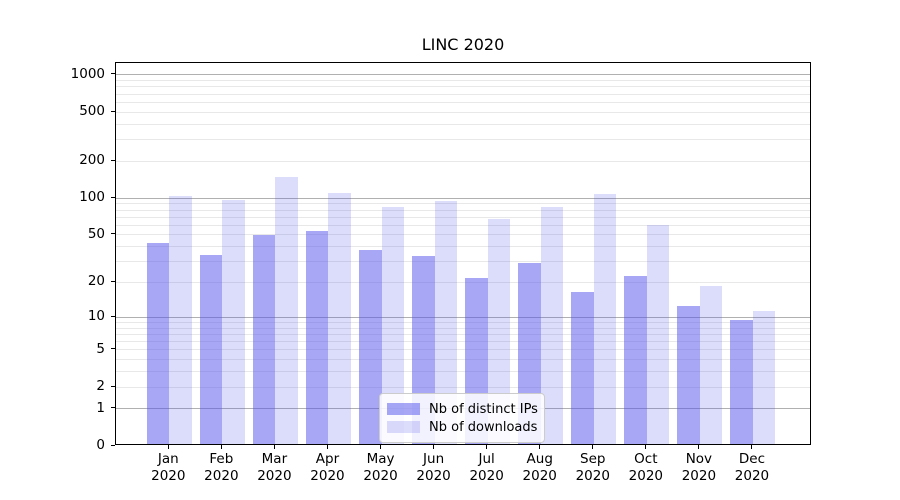 This screenshot has width=900, height=500. Describe the element at coordinates (592, 467) in the screenshot. I see `x-tick-label-sep: Sep 2020` at that location.